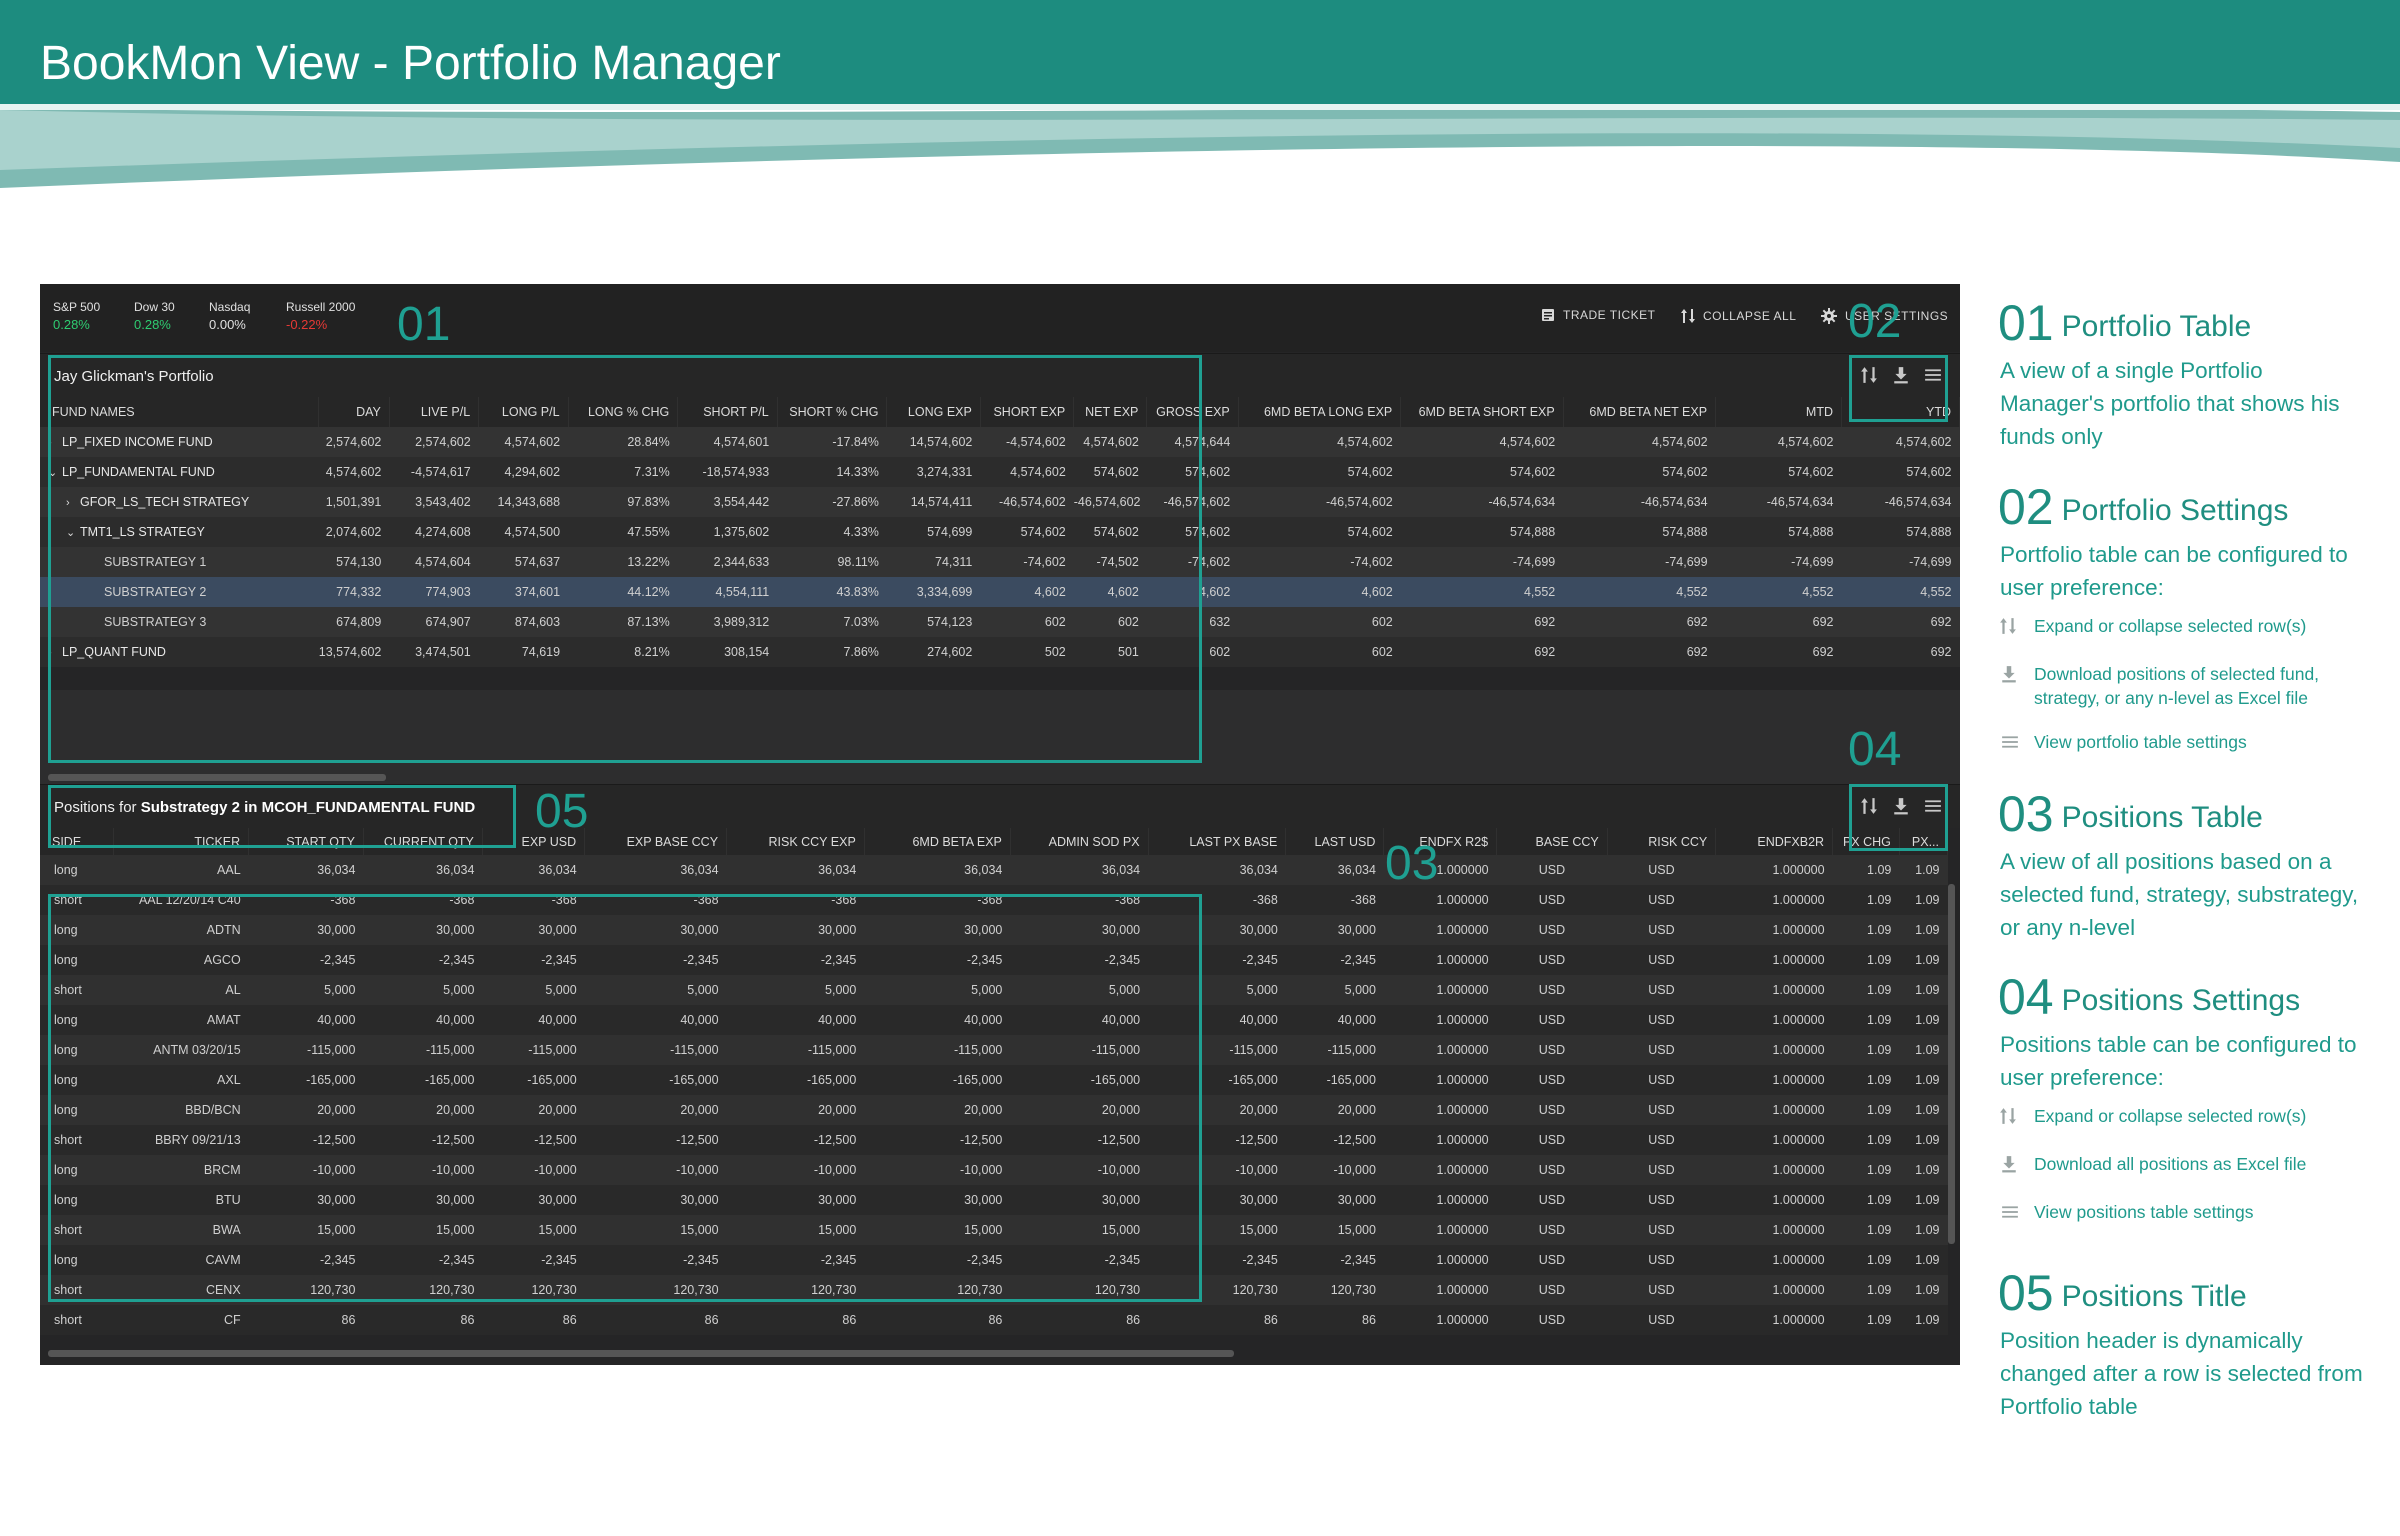 This screenshot has width=2400, height=1536. I want to click on column-header: LIVE P/L, so click(434, 412).